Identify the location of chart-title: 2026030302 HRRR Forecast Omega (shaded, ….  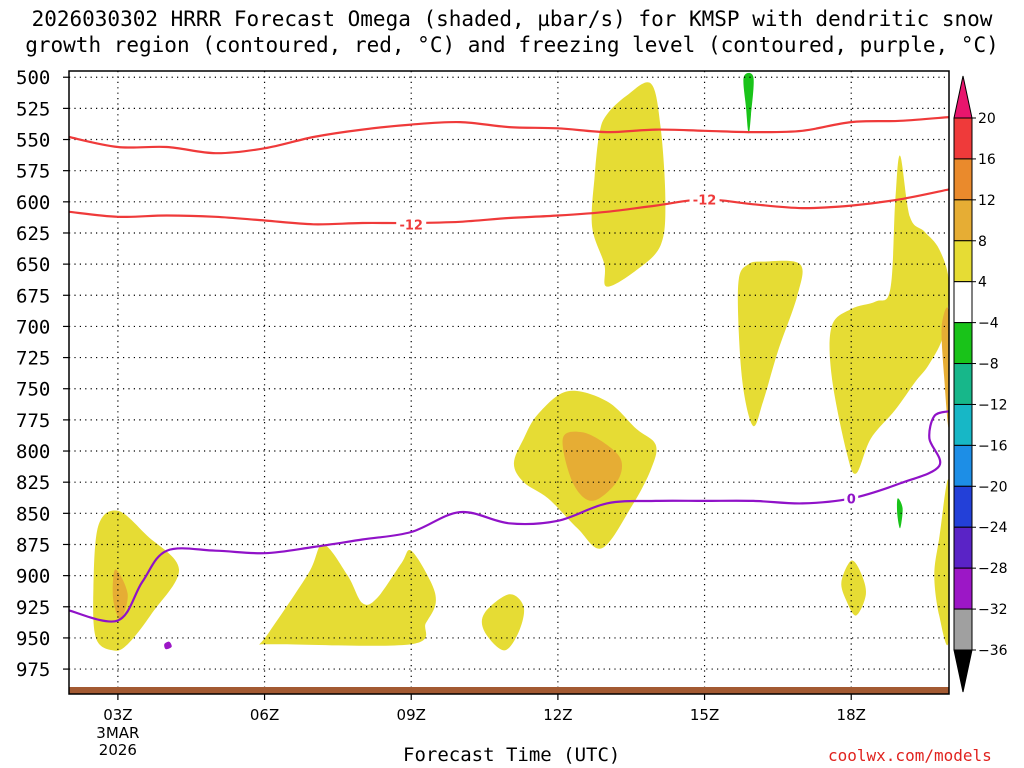
(512, 32).